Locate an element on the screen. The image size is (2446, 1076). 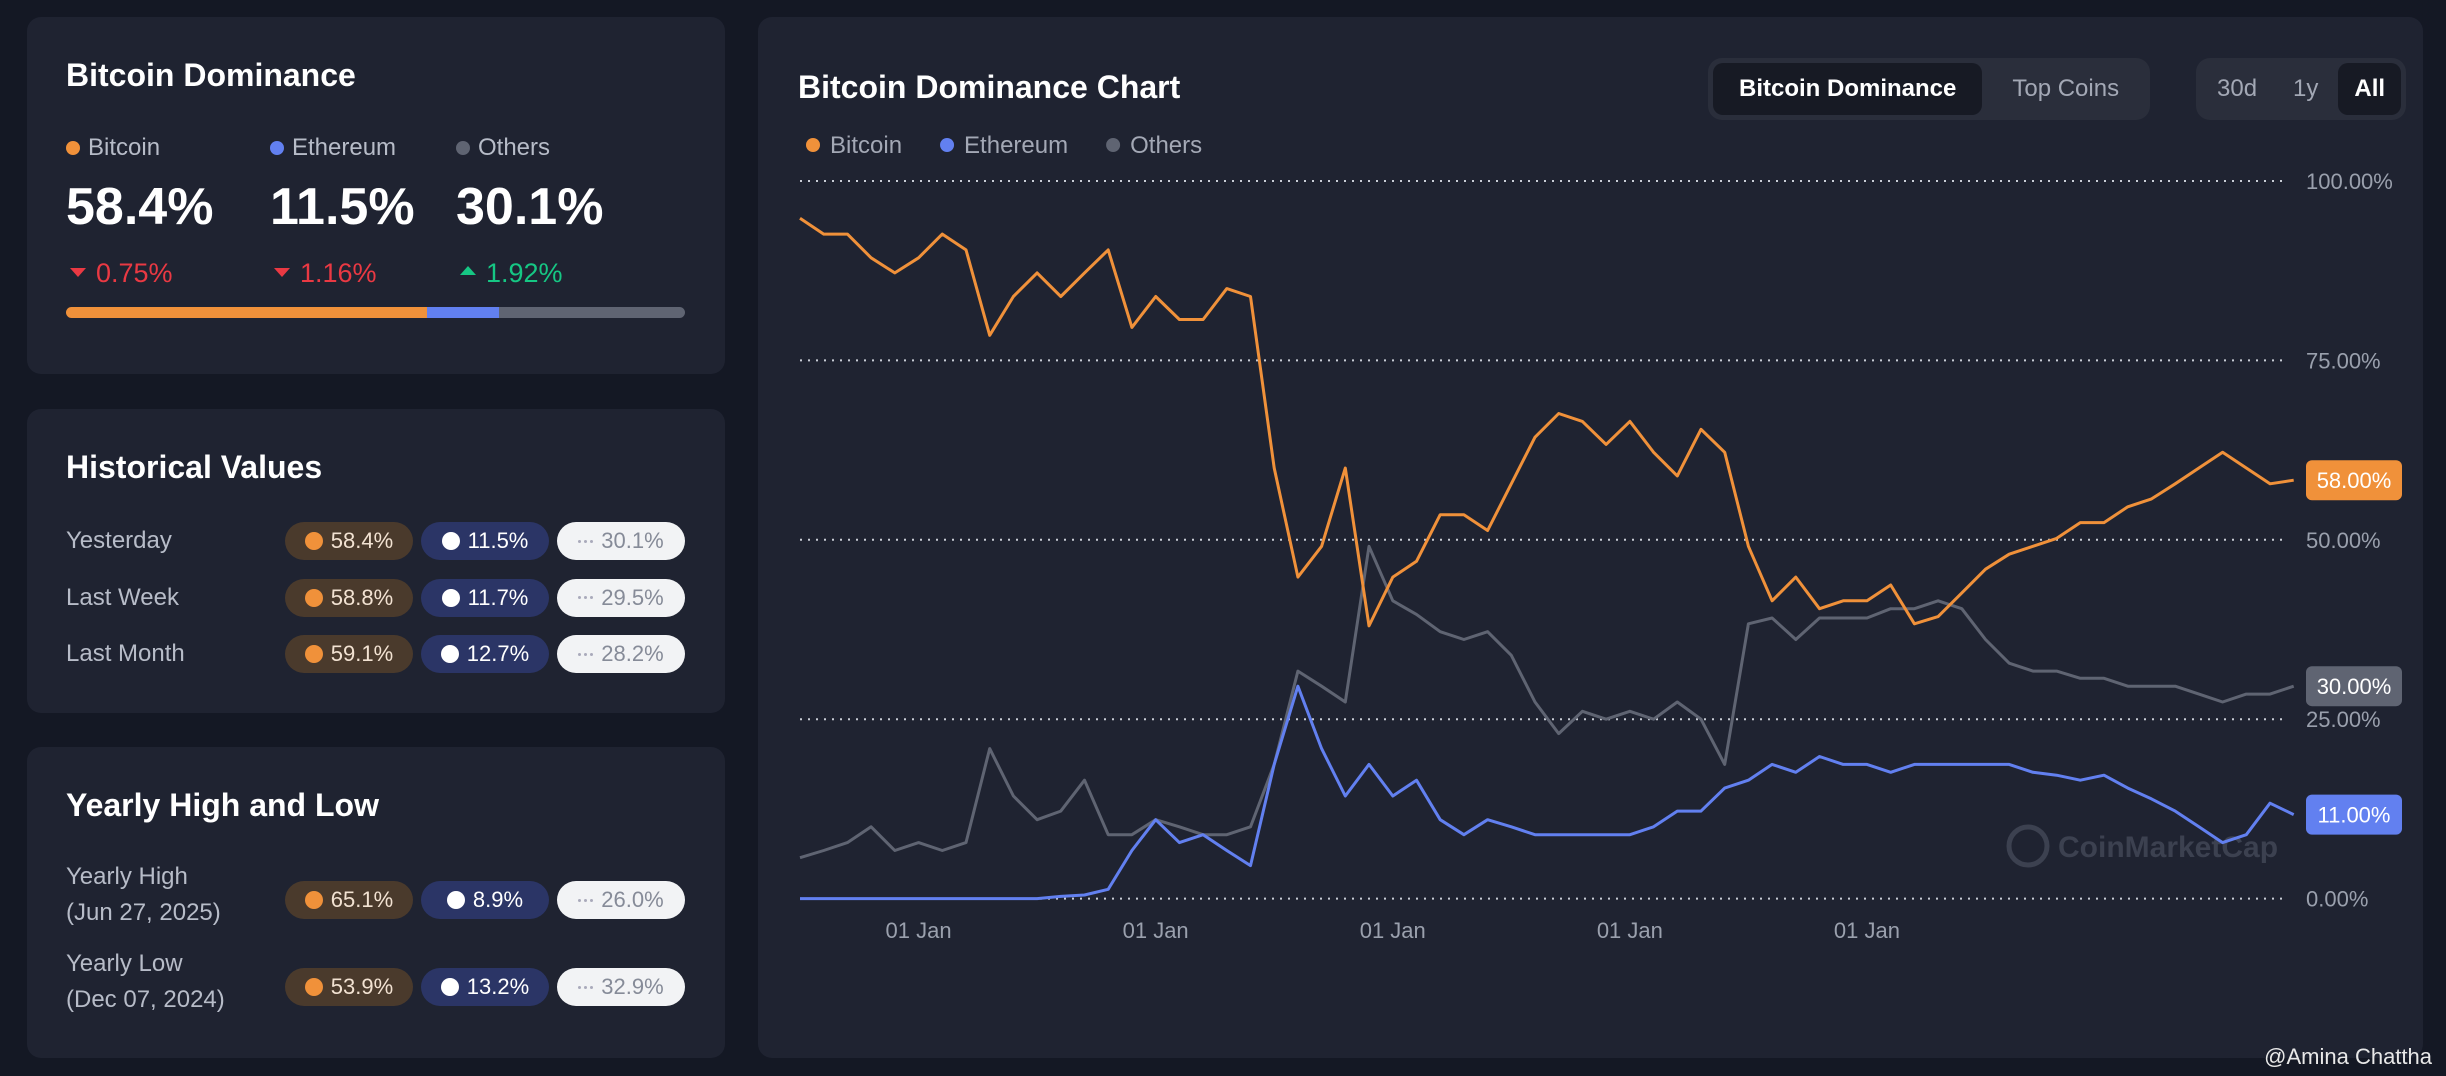
pill-text: 58.4% is located at coordinates (362, 540).